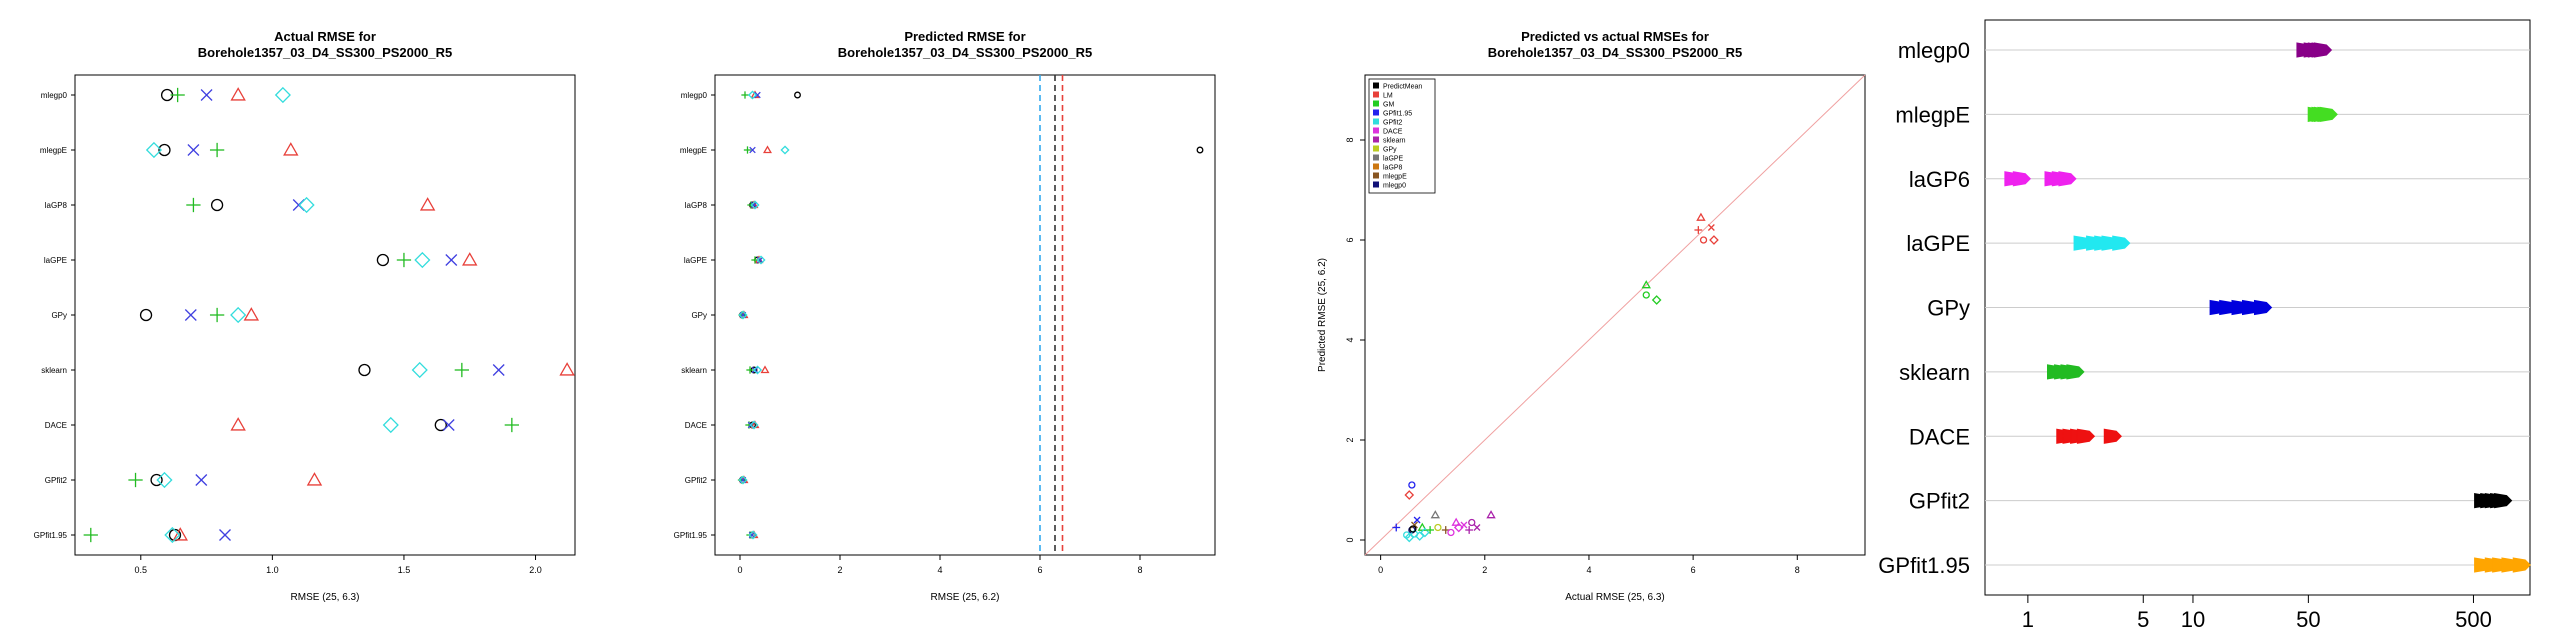 The width and height of the screenshot is (2560, 640). Describe the element at coordinates (51, 535) in the screenshot. I see `p1-category-label: GPfit1.95` at that location.